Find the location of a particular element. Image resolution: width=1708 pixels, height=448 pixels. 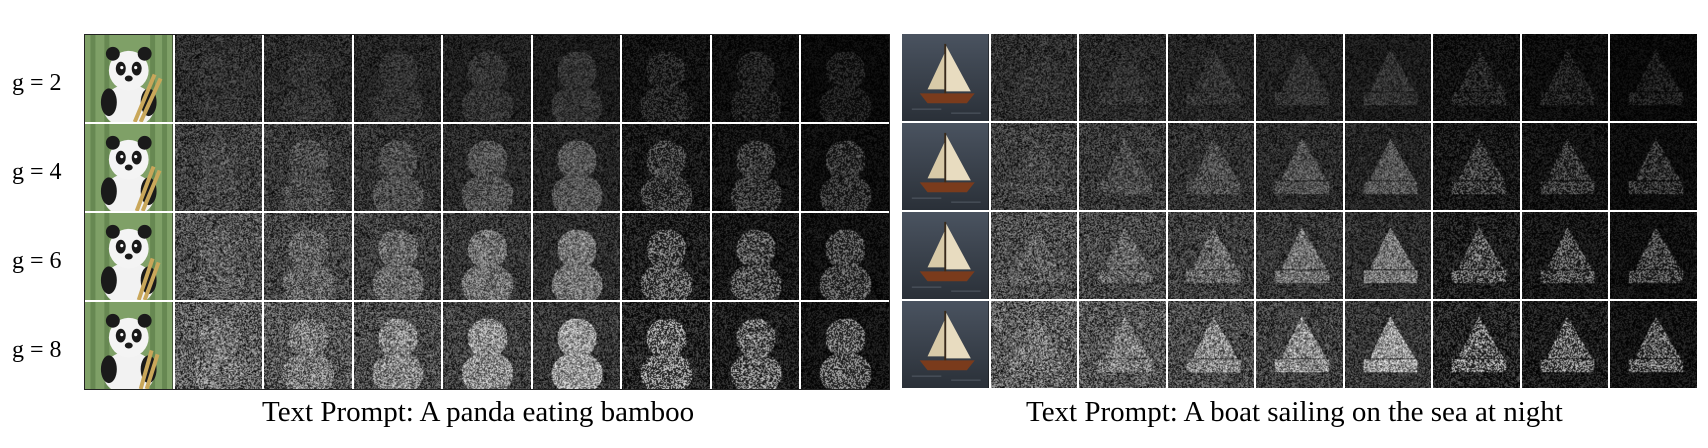

panda-noise-map-g2-step4 is located at coordinates (487, 78).